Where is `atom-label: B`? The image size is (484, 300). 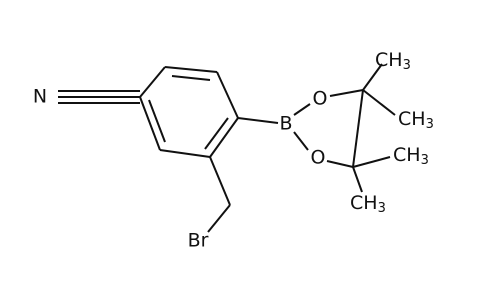 atom-label: B is located at coordinates (285, 124).